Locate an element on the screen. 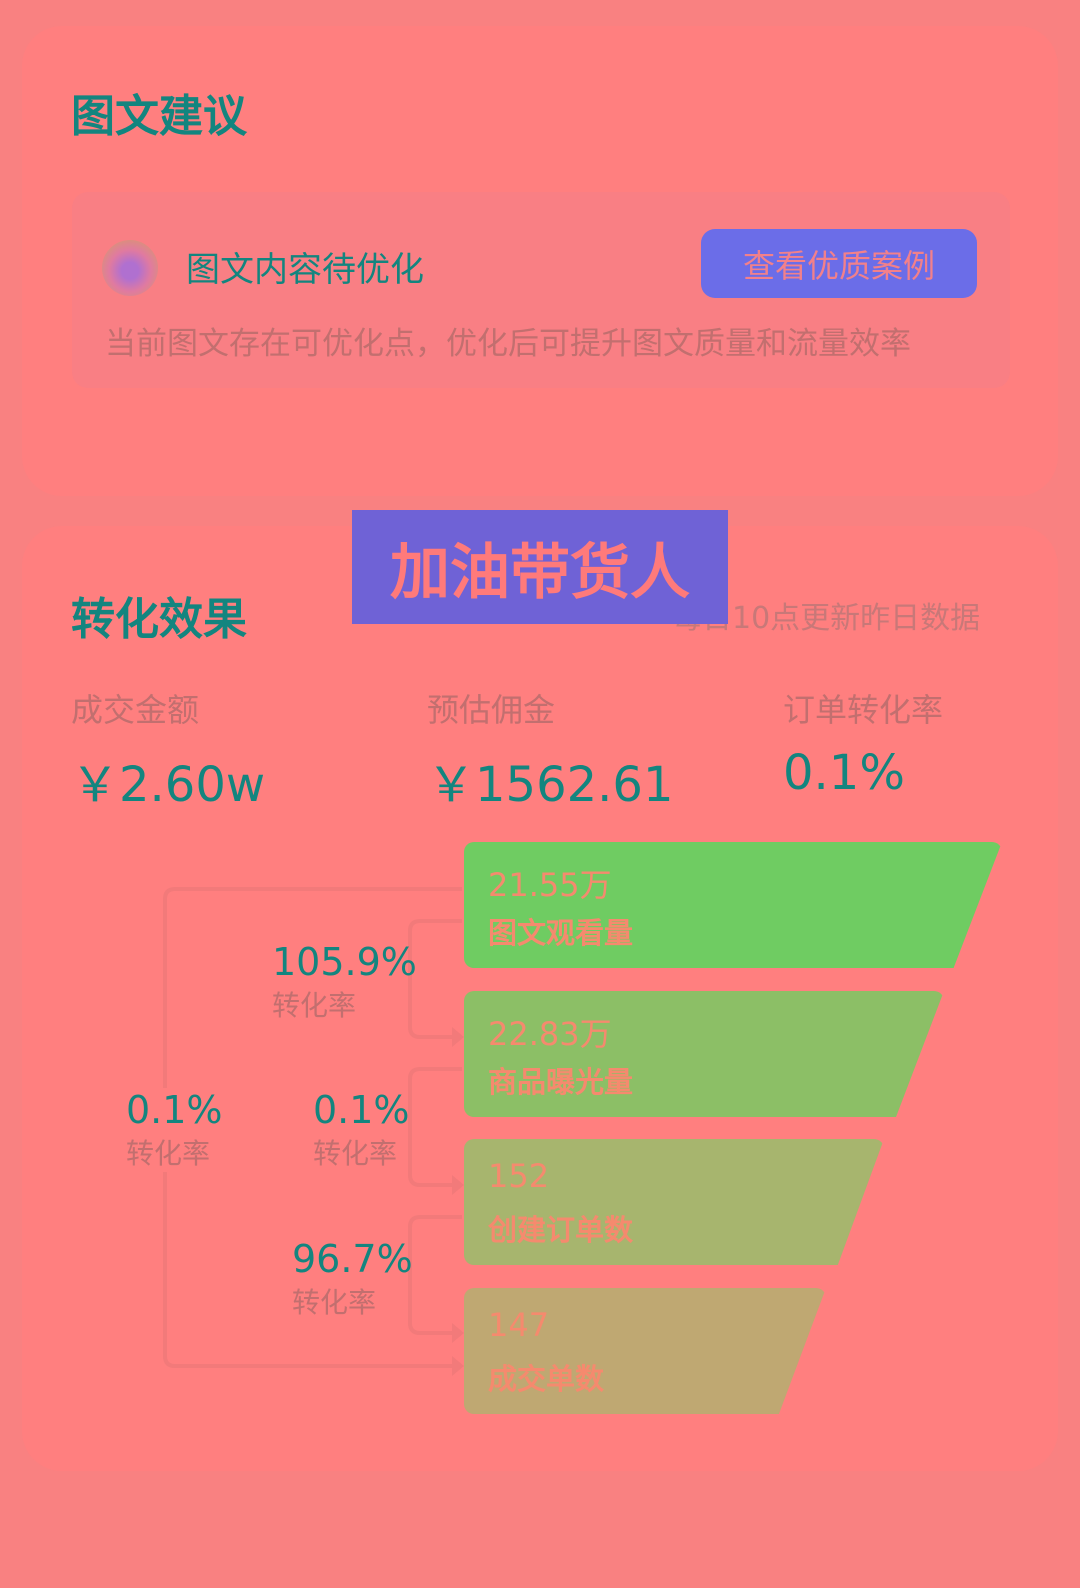 This screenshot has width=1080, height=1588. tip-description: 当前图文存在可优化点，优化后可提升图文质量和流量效率 is located at coordinates (508, 344).